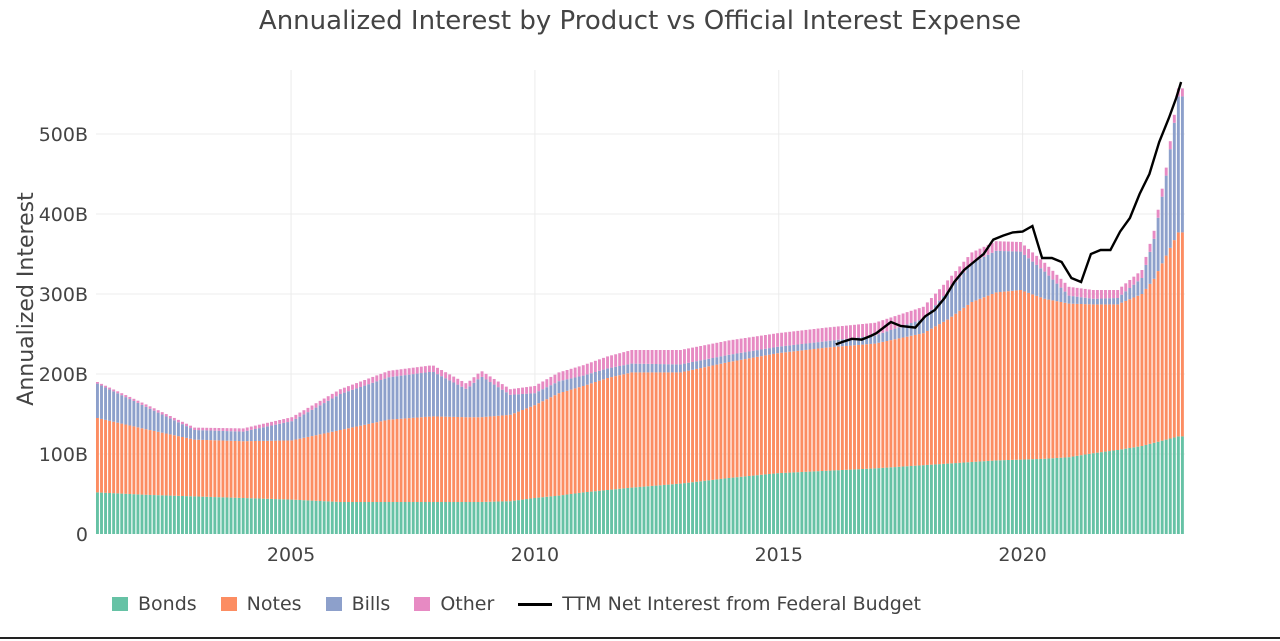 The height and width of the screenshot is (641, 1280). What do you see at coordinates (454, 604) in the screenshot?
I see `legend-item-other: Other` at bounding box center [454, 604].